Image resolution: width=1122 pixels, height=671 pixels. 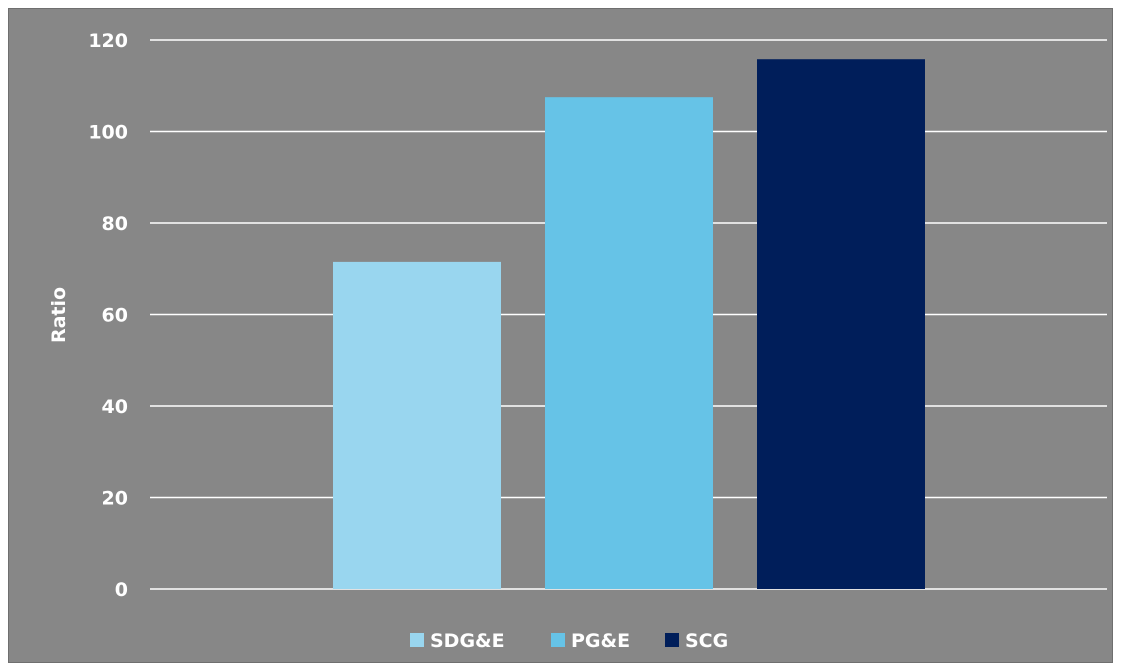 I want to click on legend-label: PG&E, so click(x=600, y=641).